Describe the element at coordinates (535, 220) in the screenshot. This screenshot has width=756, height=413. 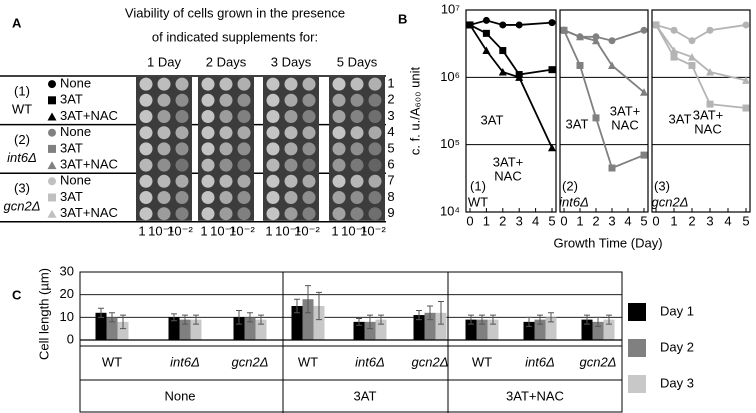
I see `x-tick-label: 4` at that location.